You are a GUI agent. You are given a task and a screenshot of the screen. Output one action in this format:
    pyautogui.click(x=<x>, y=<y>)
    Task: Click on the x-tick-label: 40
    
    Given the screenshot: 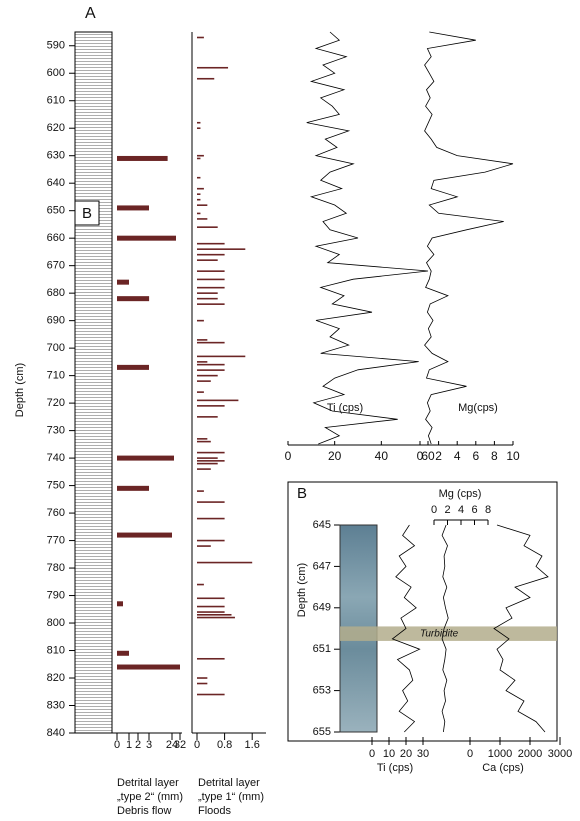 What is the action you would take?
    pyautogui.click(x=382, y=456)
    